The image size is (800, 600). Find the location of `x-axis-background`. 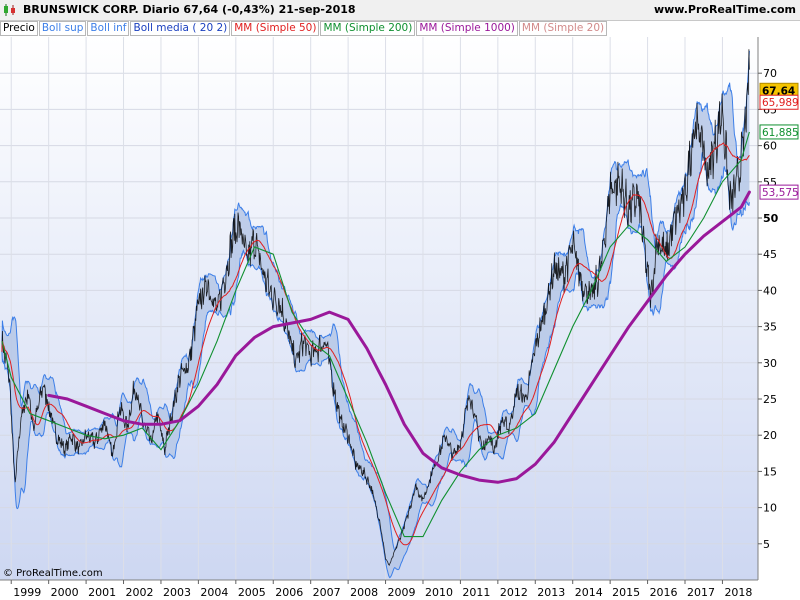

x-axis-background is located at coordinates (379, 590).